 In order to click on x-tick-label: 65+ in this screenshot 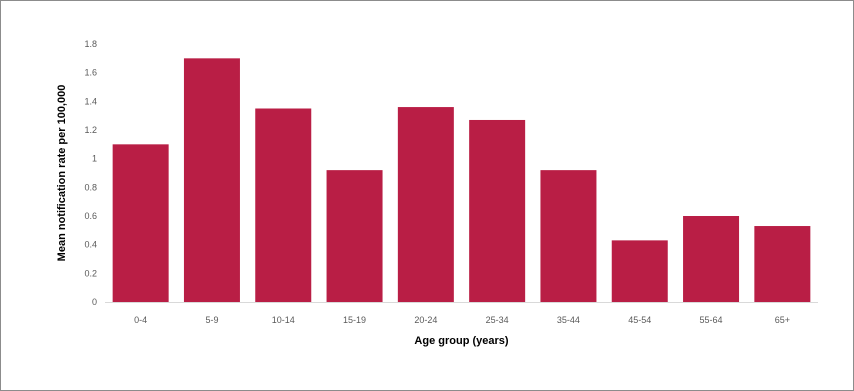, I will do `click(782, 320)`.